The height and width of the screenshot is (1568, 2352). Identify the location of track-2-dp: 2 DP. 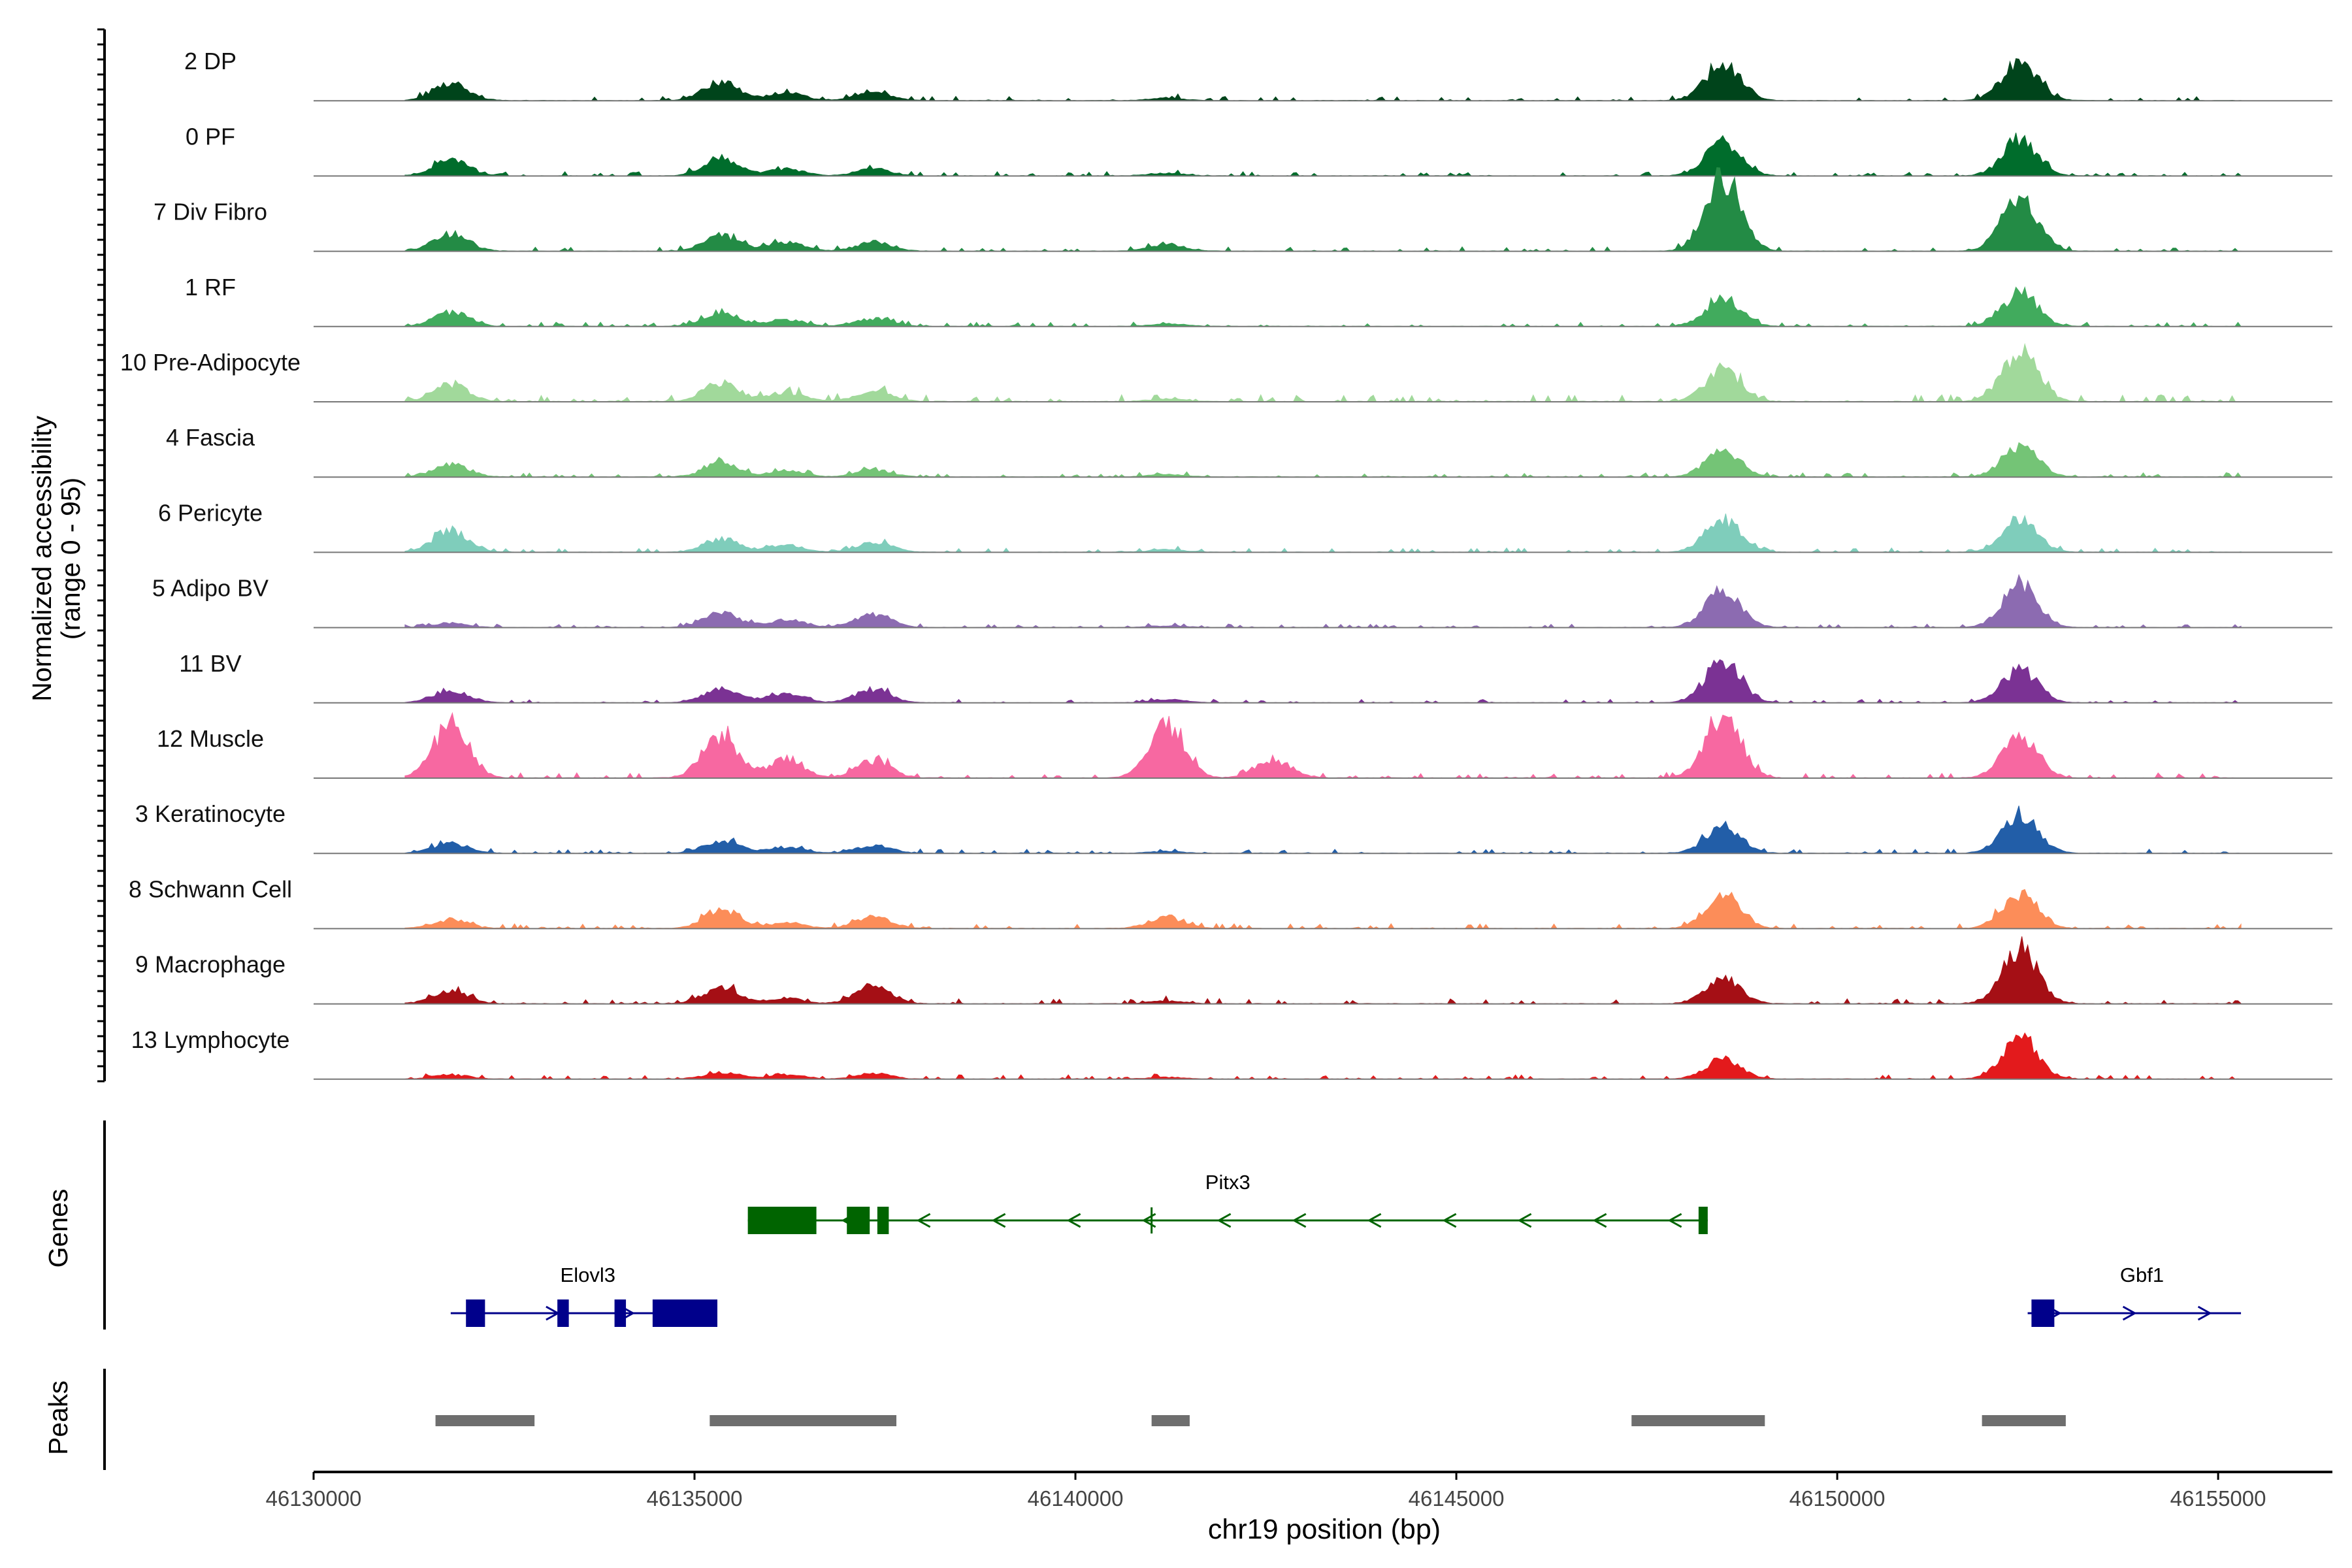
(1258, 75).